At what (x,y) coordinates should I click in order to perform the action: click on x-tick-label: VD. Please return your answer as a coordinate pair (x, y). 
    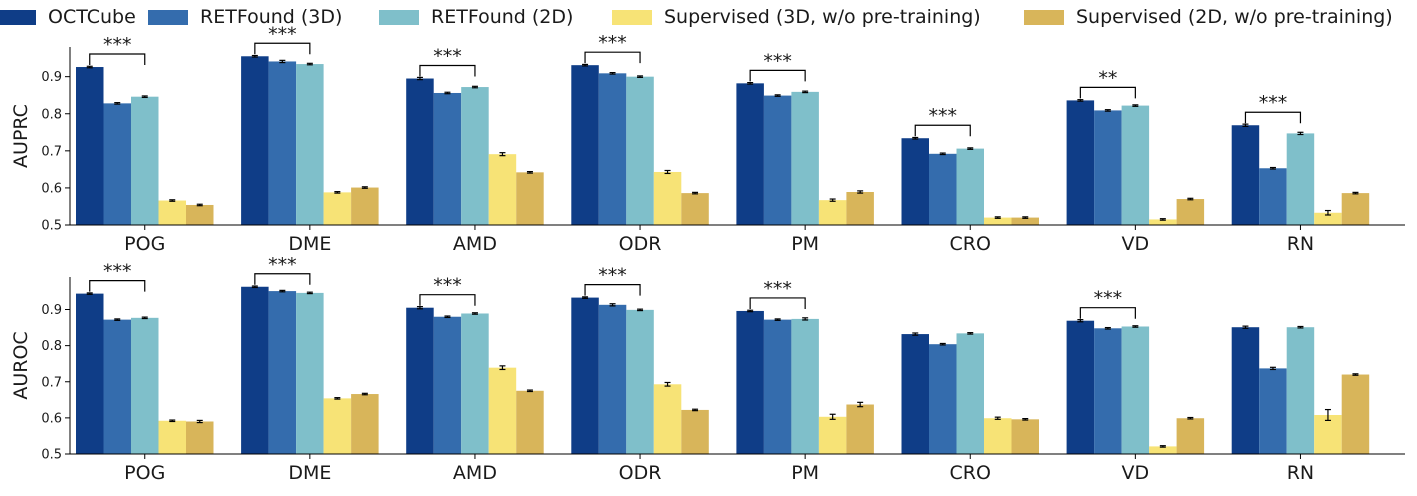
    Looking at the image, I should click on (1136, 473).